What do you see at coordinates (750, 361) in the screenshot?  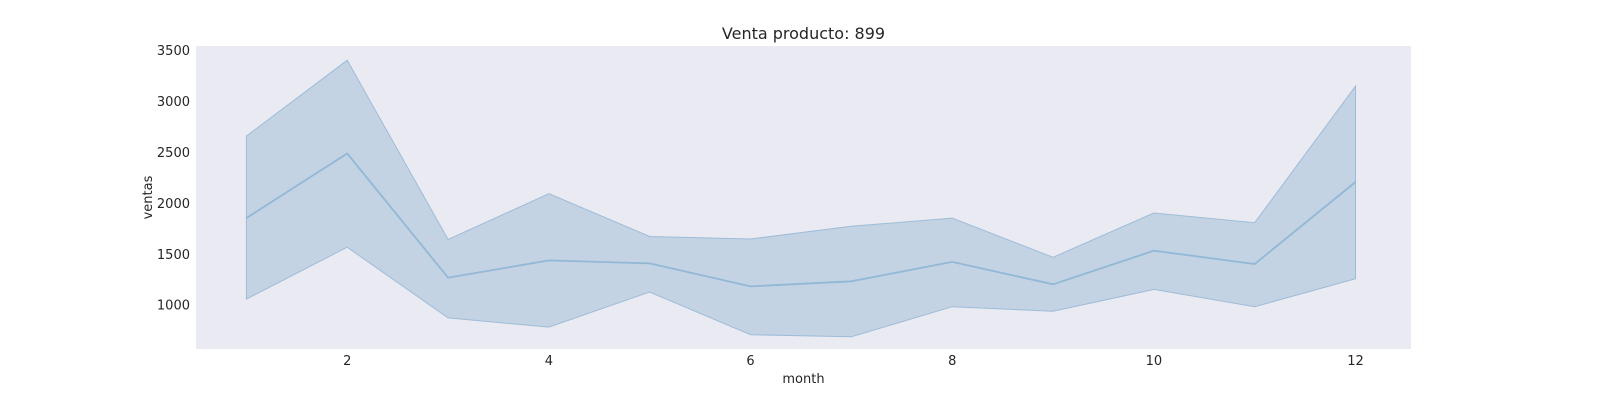 I see `x-tick-label: 6` at bounding box center [750, 361].